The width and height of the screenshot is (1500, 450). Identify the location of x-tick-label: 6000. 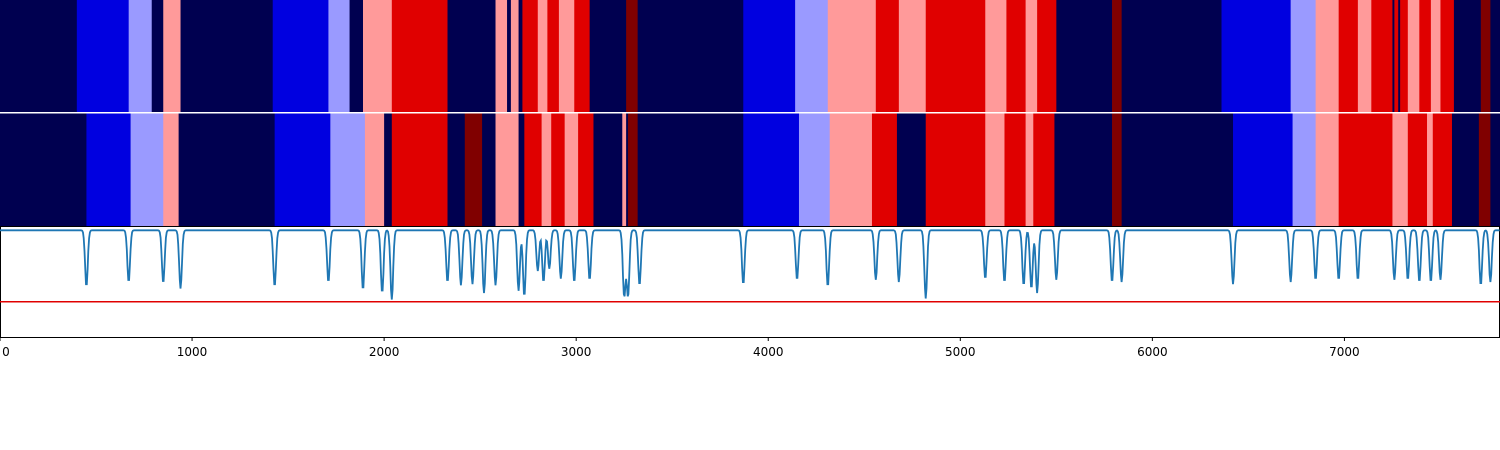
(1152, 352).